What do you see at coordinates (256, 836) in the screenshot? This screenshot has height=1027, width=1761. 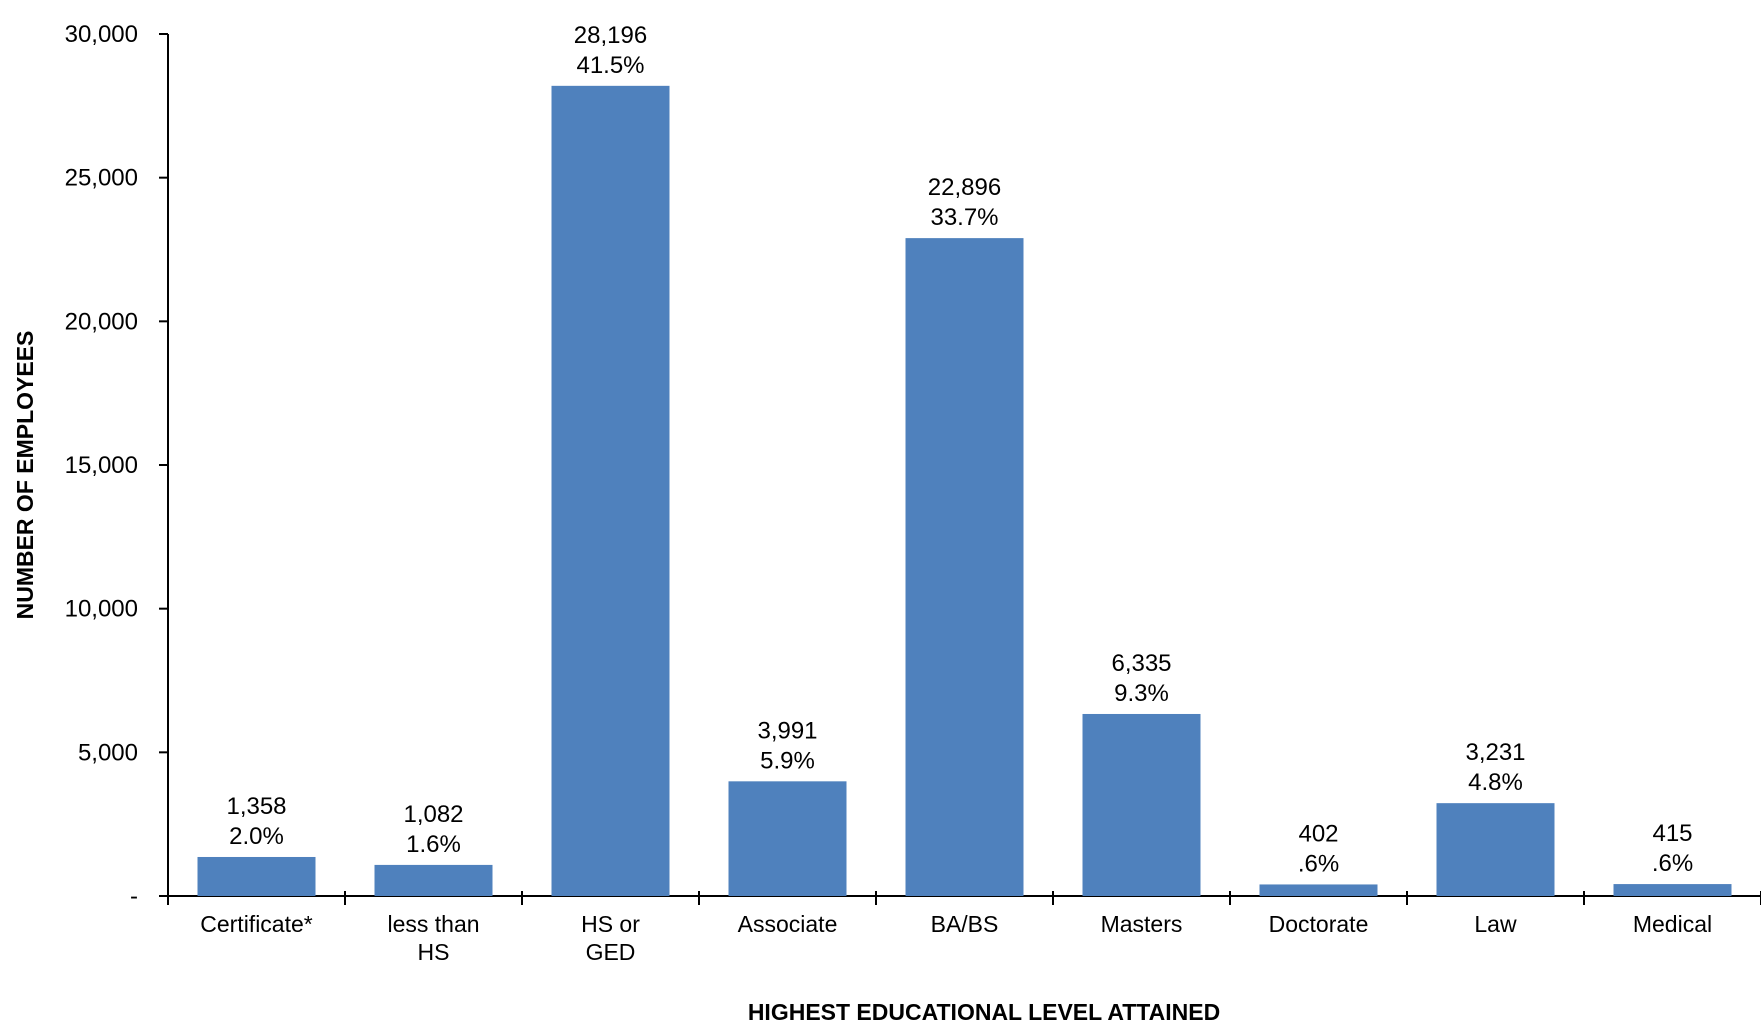 I see `bar-percent-label: 2.0%` at bounding box center [256, 836].